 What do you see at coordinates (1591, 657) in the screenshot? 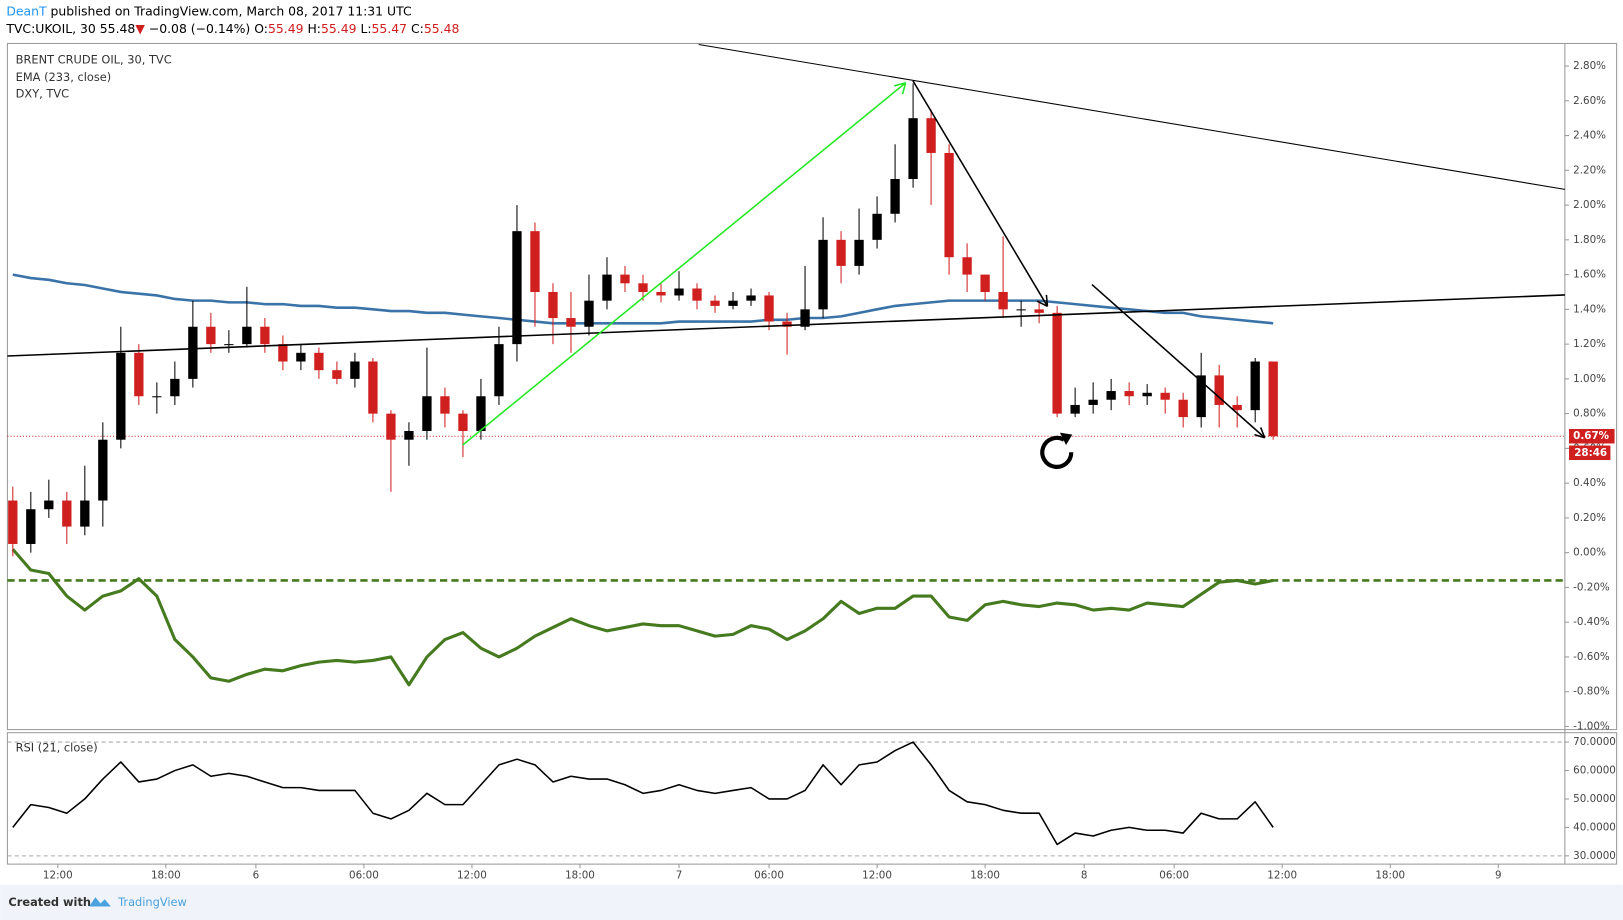
I see `y-tick-label: -0.60%` at bounding box center [1591, 657].